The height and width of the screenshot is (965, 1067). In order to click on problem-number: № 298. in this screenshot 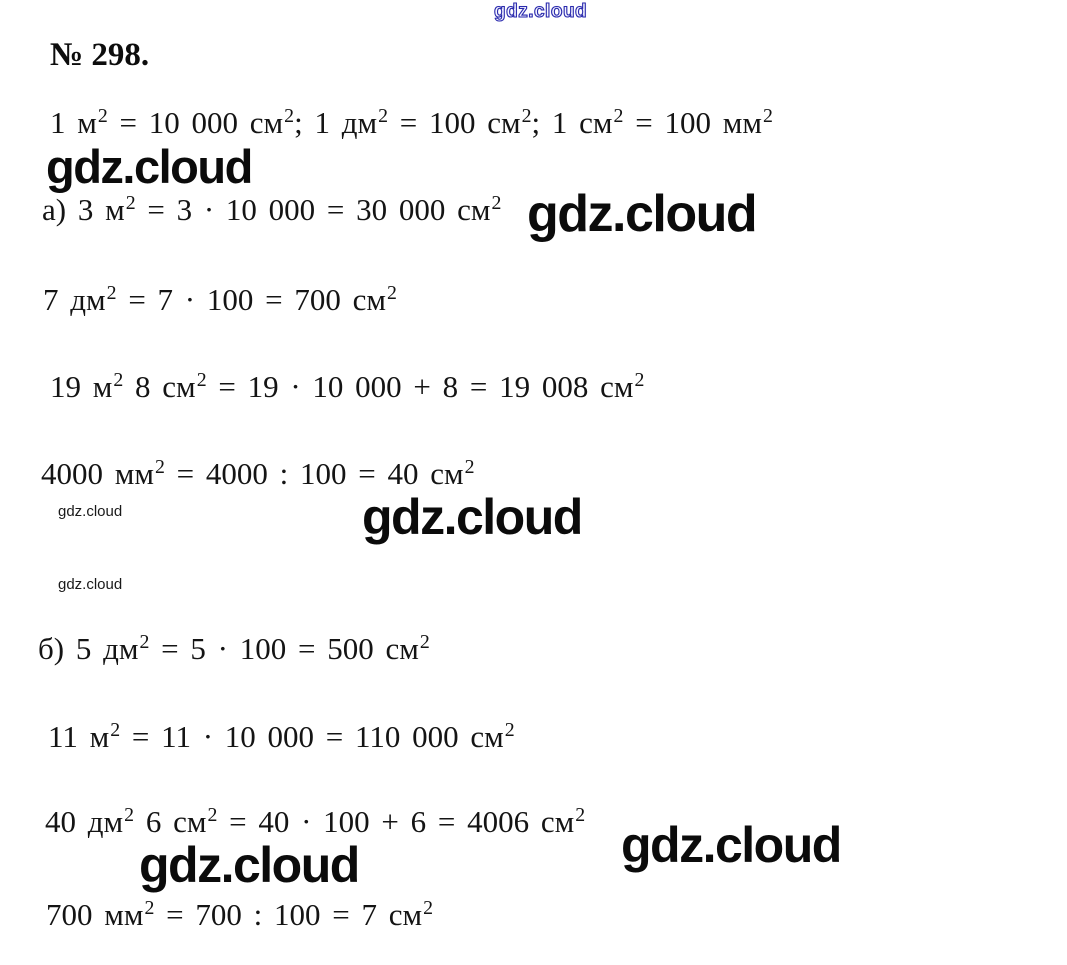, I will do `click(100, 55)`.